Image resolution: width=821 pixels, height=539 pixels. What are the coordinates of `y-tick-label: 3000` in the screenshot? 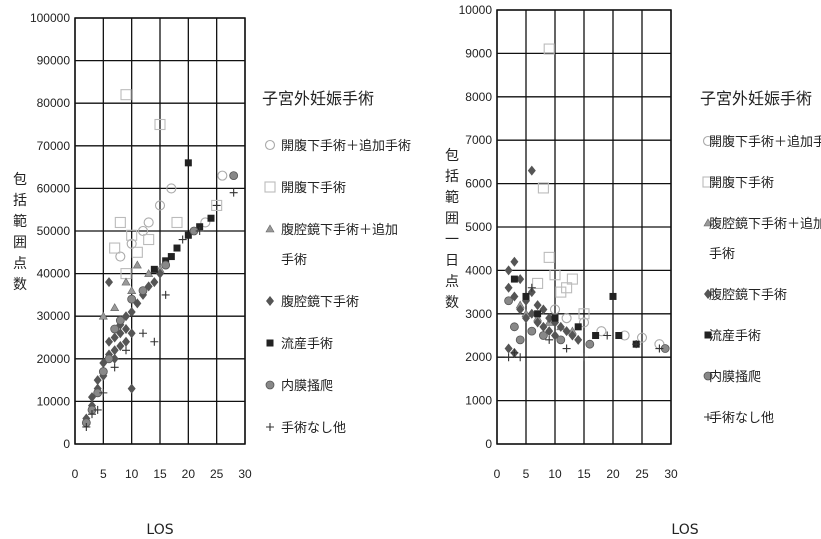 It's located at (478, 314).